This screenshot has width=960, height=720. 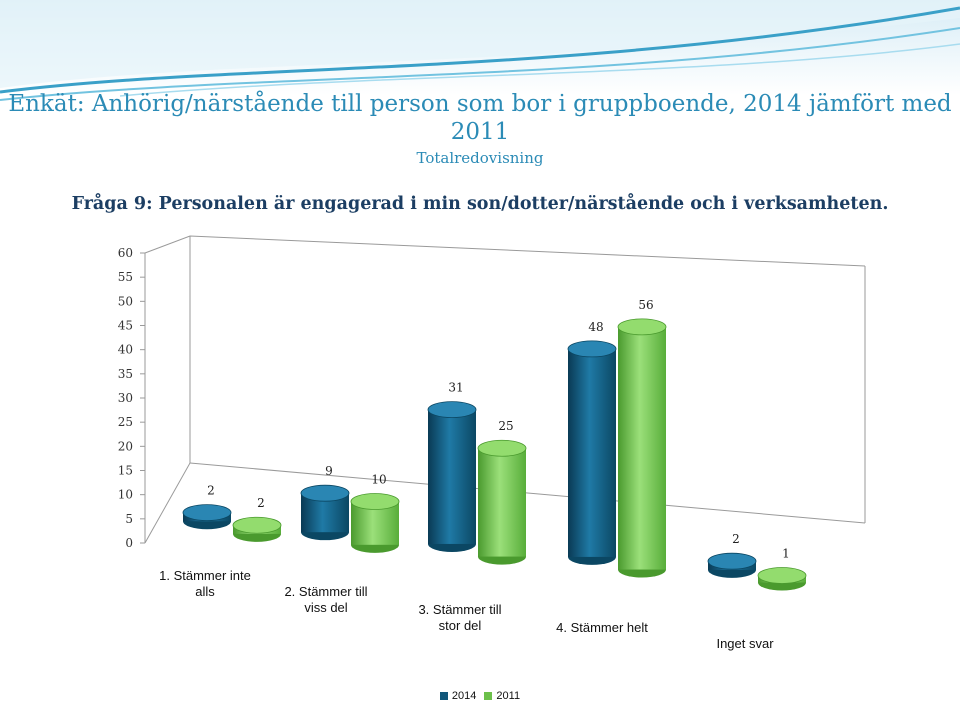 What do you see at coordinates (261, 503) in the screenshot?
I see `data-label-2011-1: 2` at bounding box center [261, 503].